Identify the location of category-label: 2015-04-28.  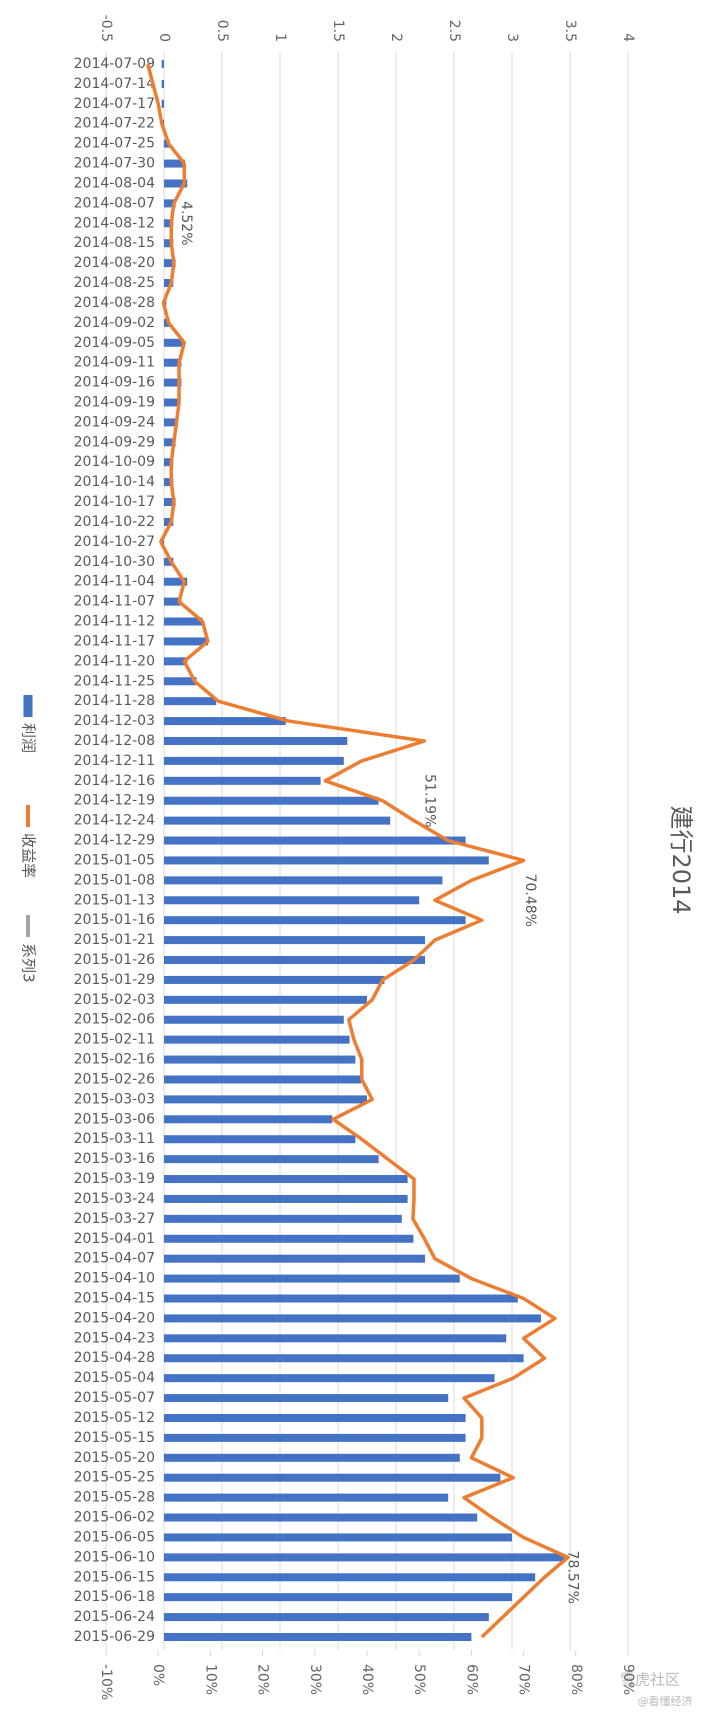
(114, 1358).